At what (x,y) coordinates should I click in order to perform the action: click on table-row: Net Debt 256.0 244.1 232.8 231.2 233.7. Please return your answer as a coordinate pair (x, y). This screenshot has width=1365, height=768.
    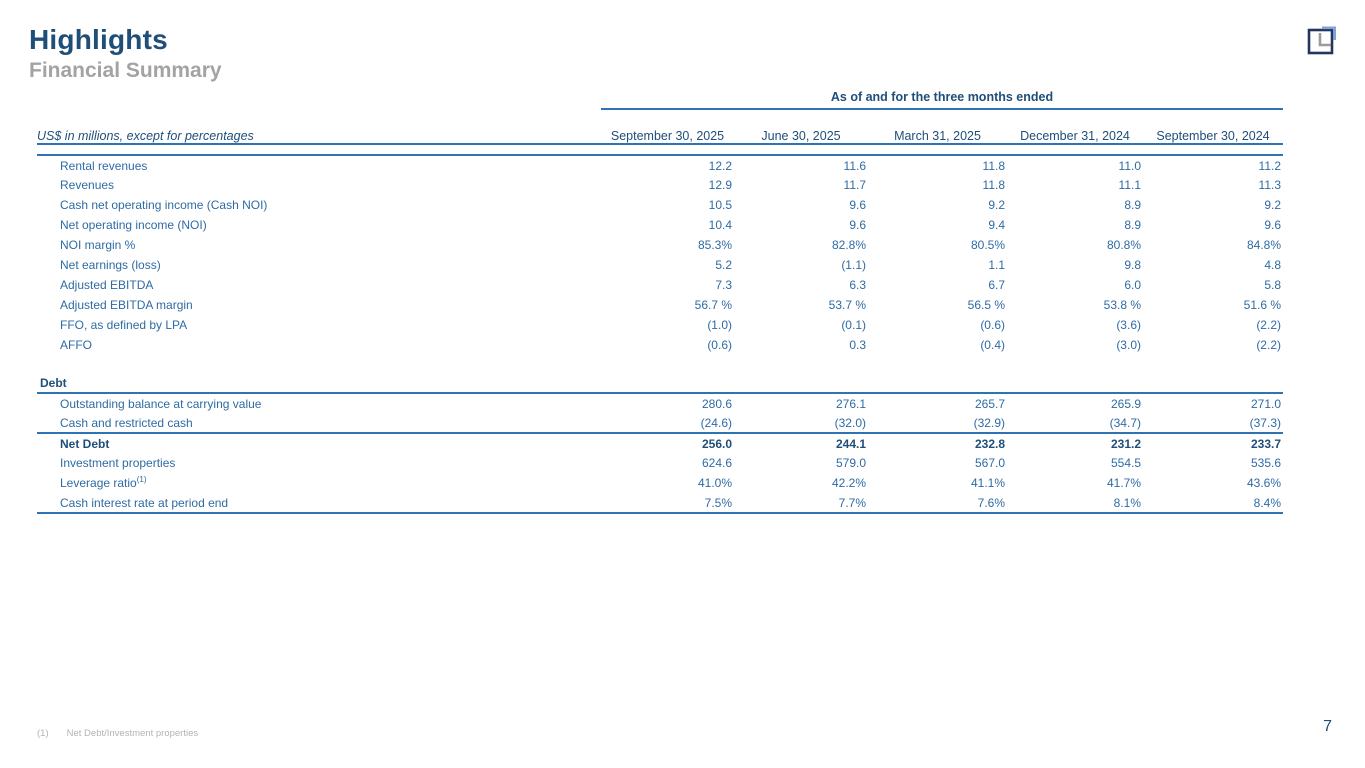
    Looking at the image, I should click on (660, 443).